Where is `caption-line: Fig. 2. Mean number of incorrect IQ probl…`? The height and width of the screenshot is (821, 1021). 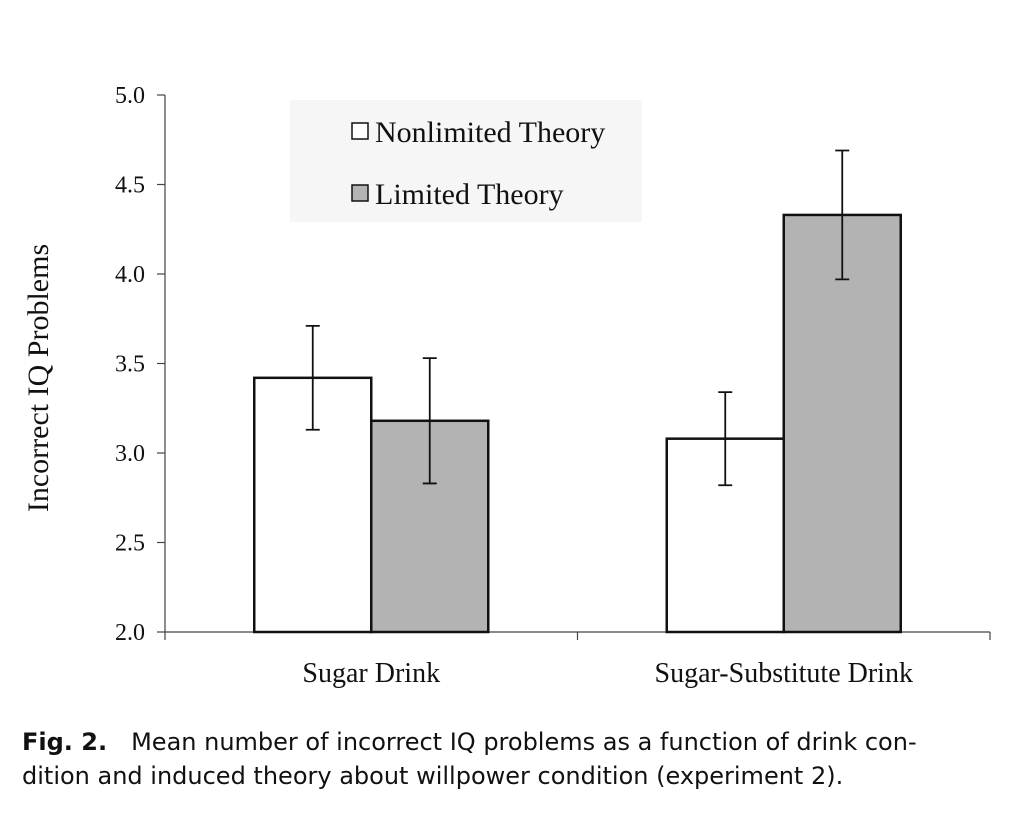 caption-line: Fig. 2. Mean number of incorrect IQ probl… is located at coordinates (469, 742).